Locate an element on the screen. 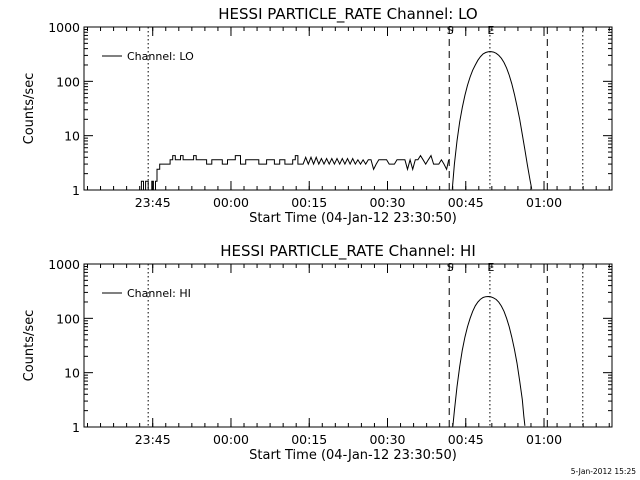 This screenshot has width=640, height=480. footer-timestamp: 5-Jan-2012 15:25 is located at coordinates (603, 471).